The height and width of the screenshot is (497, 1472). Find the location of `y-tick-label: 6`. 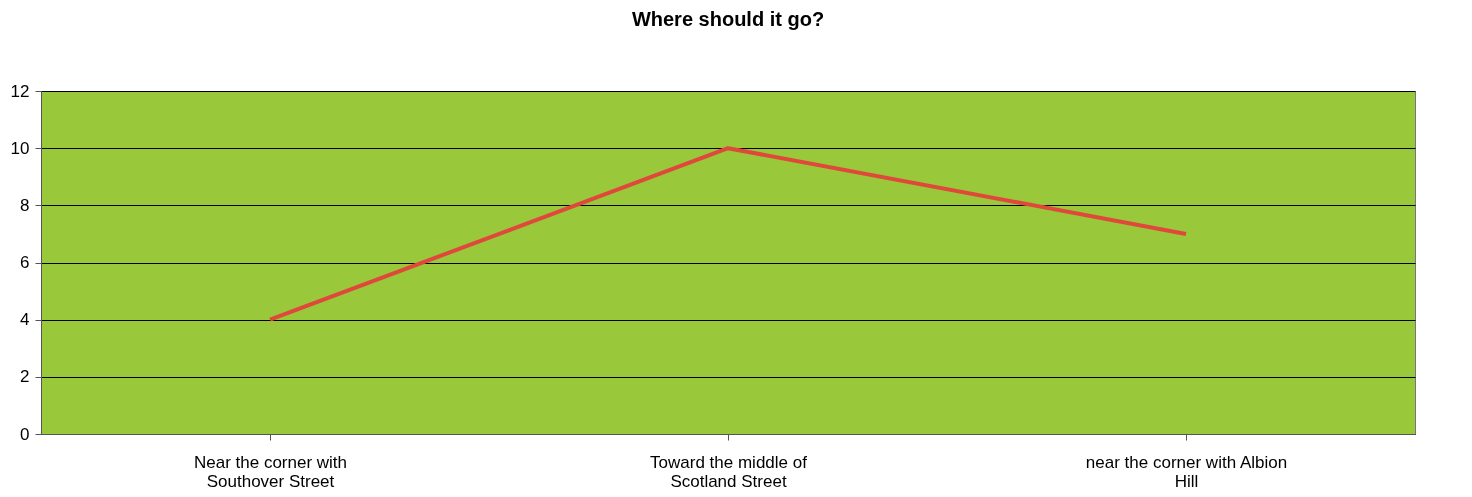

y-tick-label: 6 is located at coordinates (25, 262).